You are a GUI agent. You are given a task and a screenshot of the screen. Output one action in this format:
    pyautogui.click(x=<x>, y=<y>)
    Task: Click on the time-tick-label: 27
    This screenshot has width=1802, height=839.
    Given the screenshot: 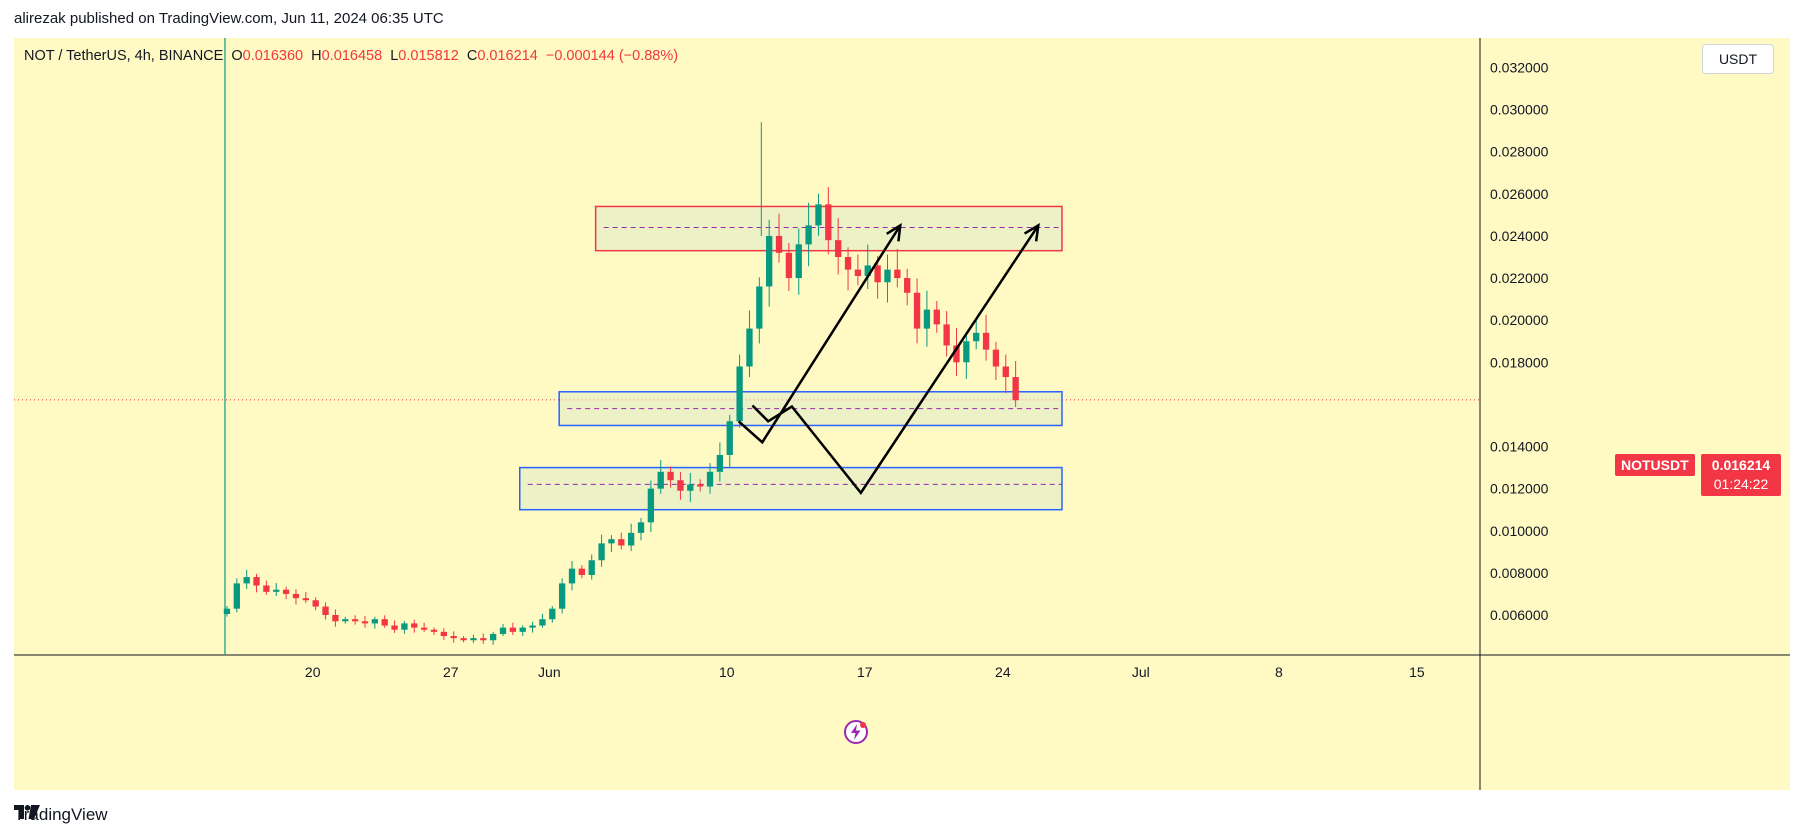 What is the action you would take?
    pyautogui.click(x=451, y=672)
    